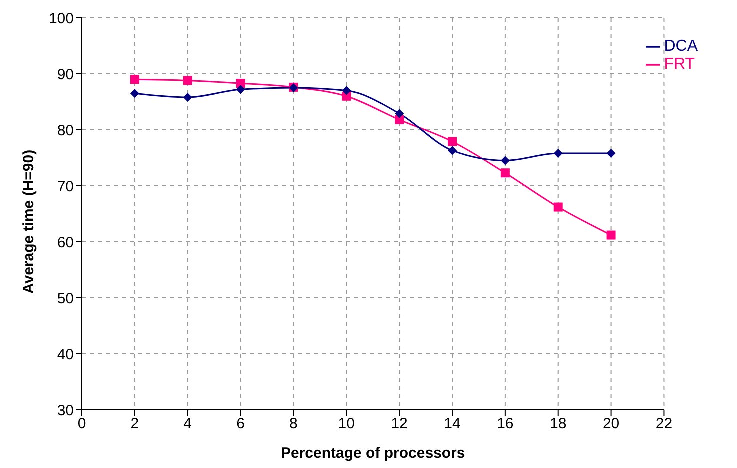 Image resolution: width=737 pixels, height=468 pixels. Describe the element at coordinates (29, 222) in the screenshot. I see `y-axis-title: Average time (H=90)` at that location.